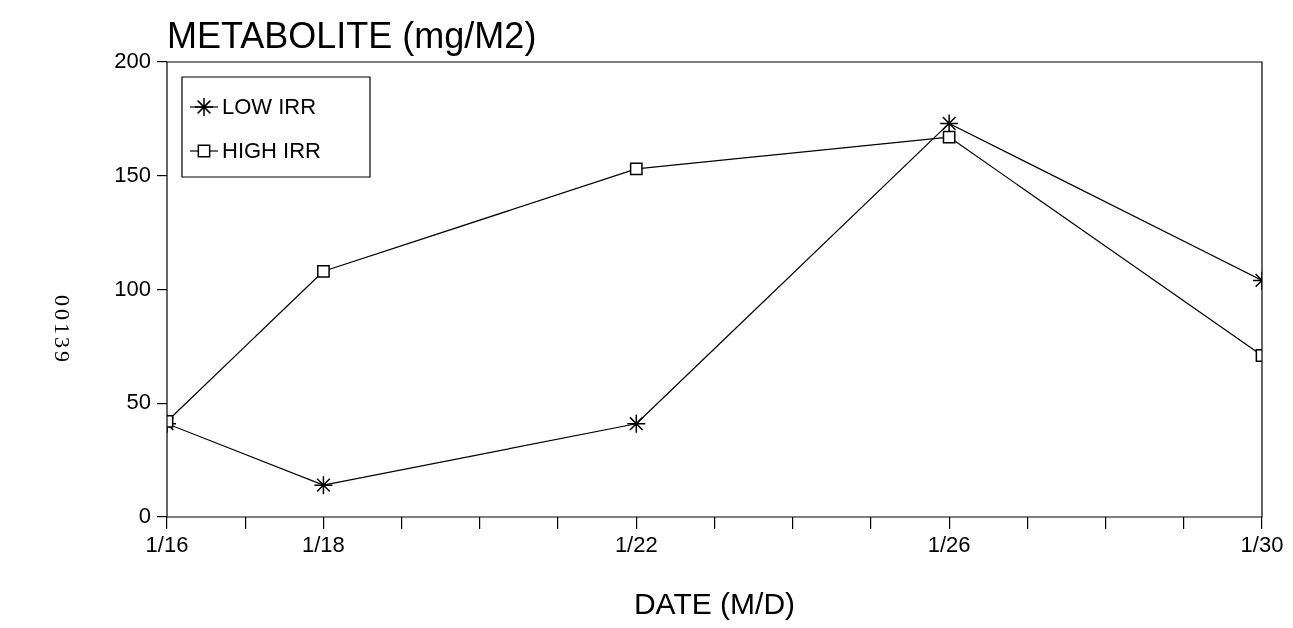 Image resolution: width=1293 pixels, height=628 pixels. What do you see at coordinates (352, 35) in the screenshot?
I see `chart-title: METABOLITE (mg/M2)` at bounding box center [352, 35].